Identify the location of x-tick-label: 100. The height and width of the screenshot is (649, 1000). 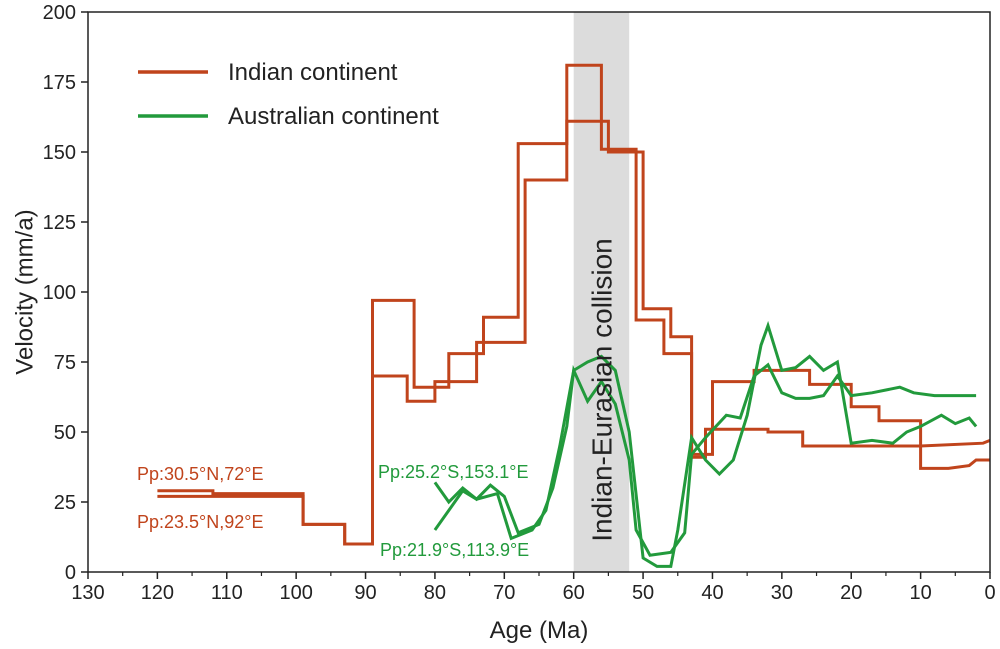
(295, 593).